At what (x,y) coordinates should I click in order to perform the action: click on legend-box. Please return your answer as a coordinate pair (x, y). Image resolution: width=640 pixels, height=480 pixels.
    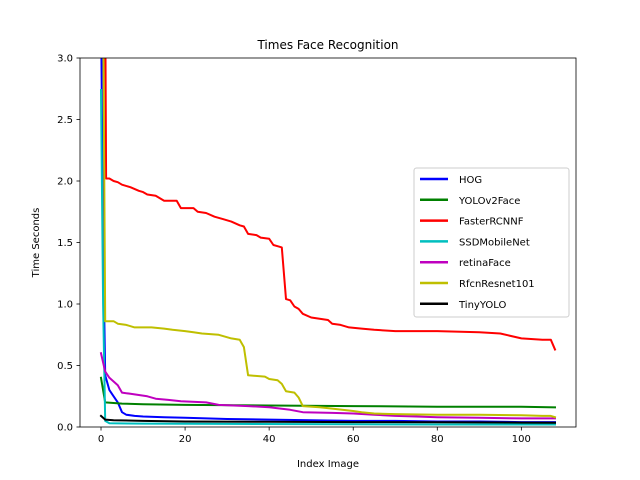
    Looking at the image, I should click on (491, 242).